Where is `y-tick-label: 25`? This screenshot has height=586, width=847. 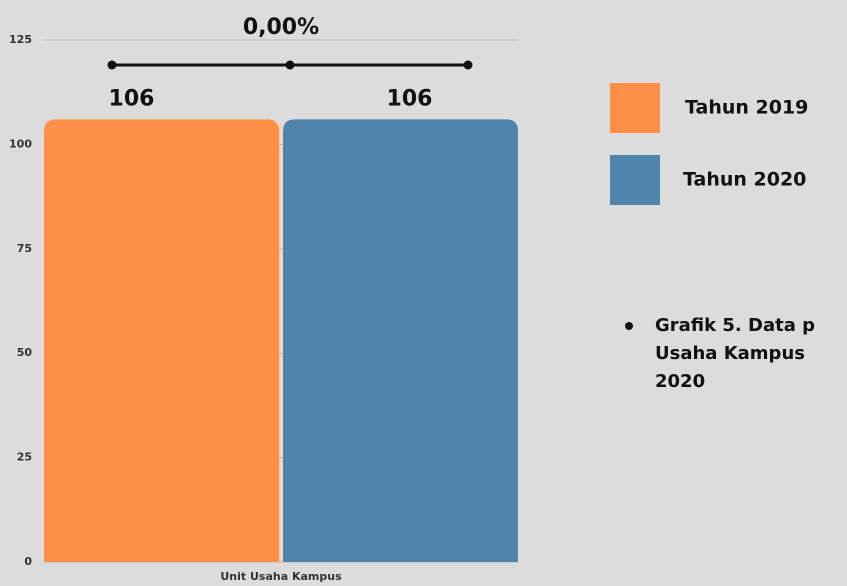 y-tick-label: 25 is located at coordinates (24, 457).